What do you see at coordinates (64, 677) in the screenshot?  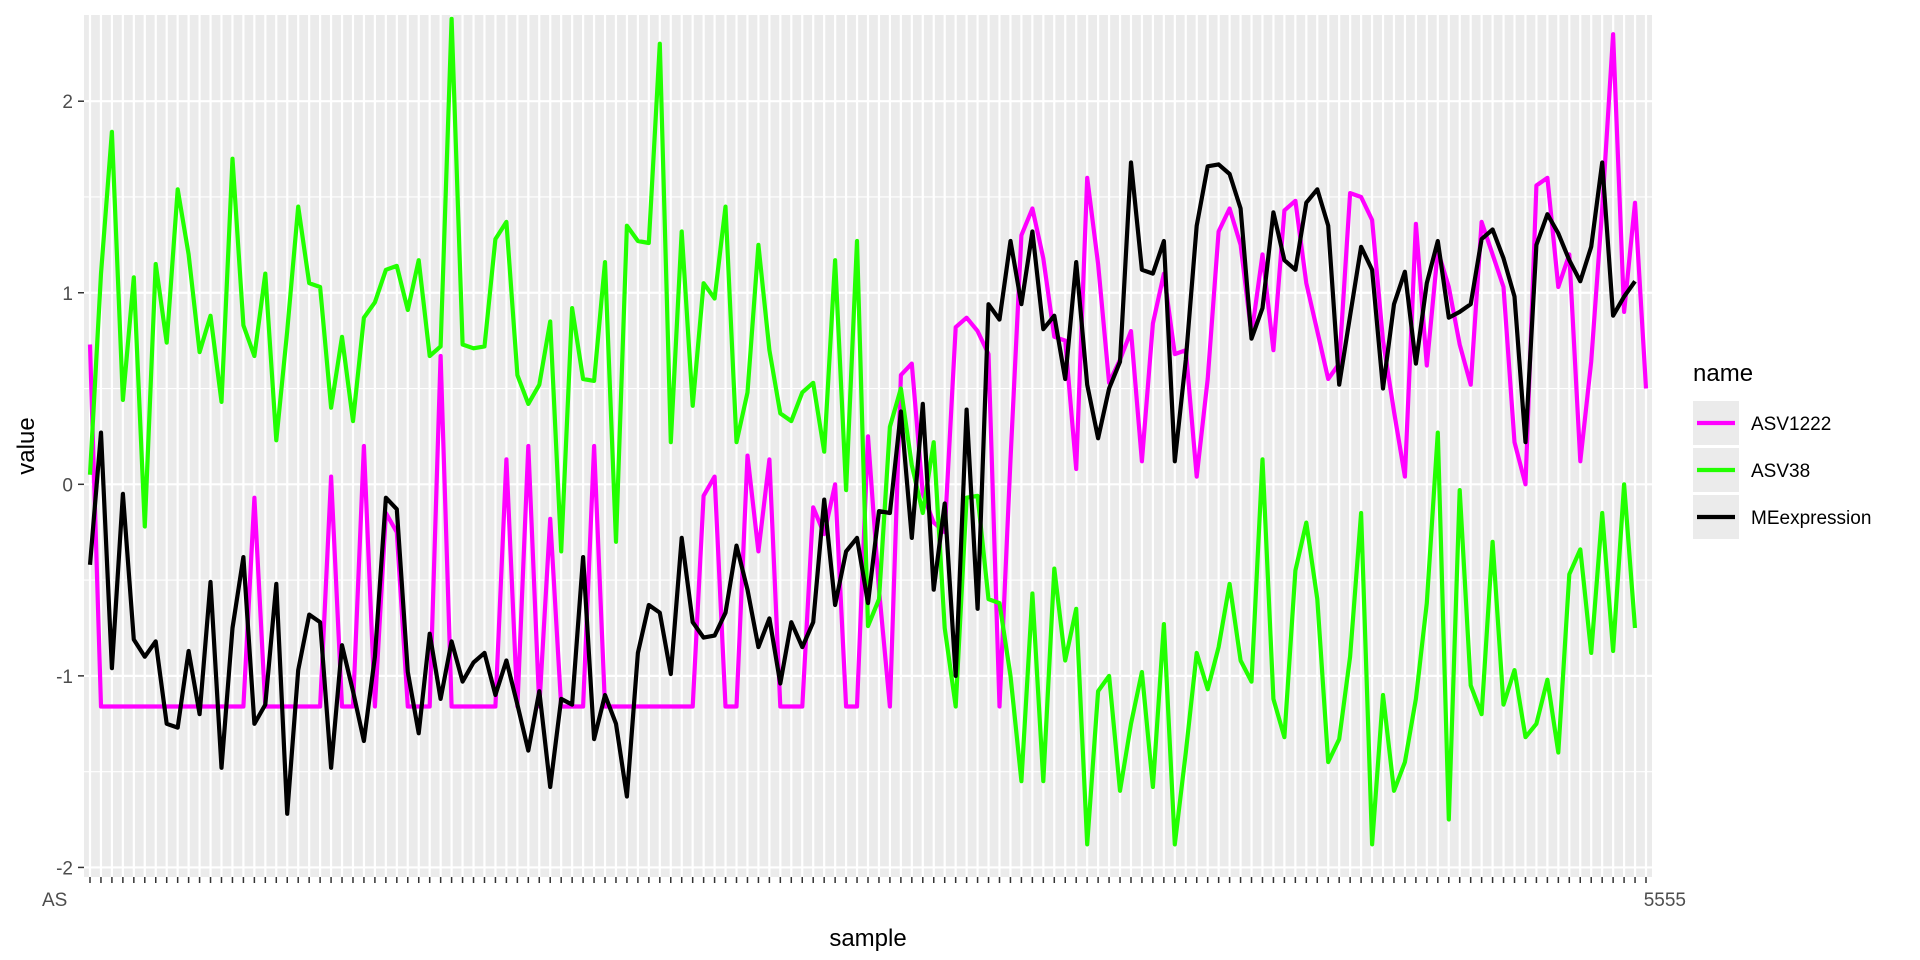 I see `y-tick-label: -1` at bounding box center [64, 677].